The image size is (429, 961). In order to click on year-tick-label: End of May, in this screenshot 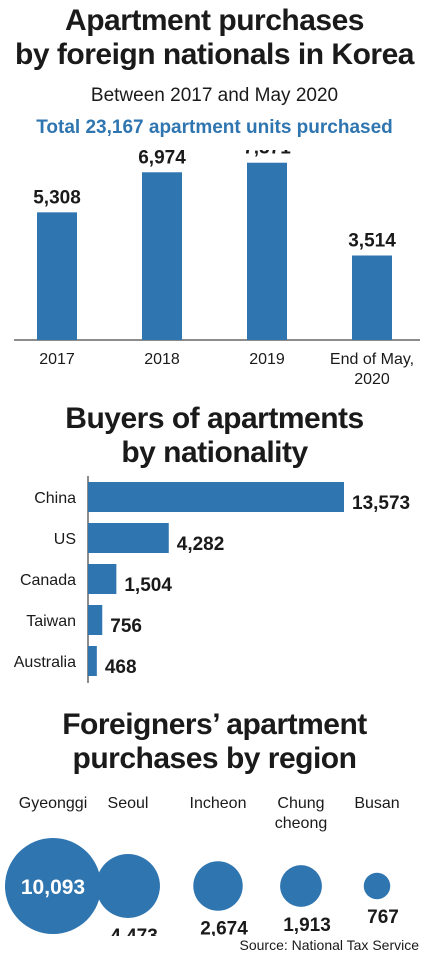, I will do `click(372, 359)`.